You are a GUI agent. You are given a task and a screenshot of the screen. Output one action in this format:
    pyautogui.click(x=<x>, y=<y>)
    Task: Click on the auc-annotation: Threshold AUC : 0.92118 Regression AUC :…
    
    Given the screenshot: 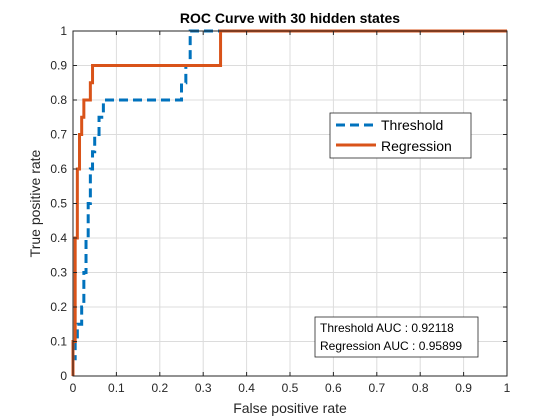 What is the action you would take?
    pyautogui.click(x=396, y=337)
    